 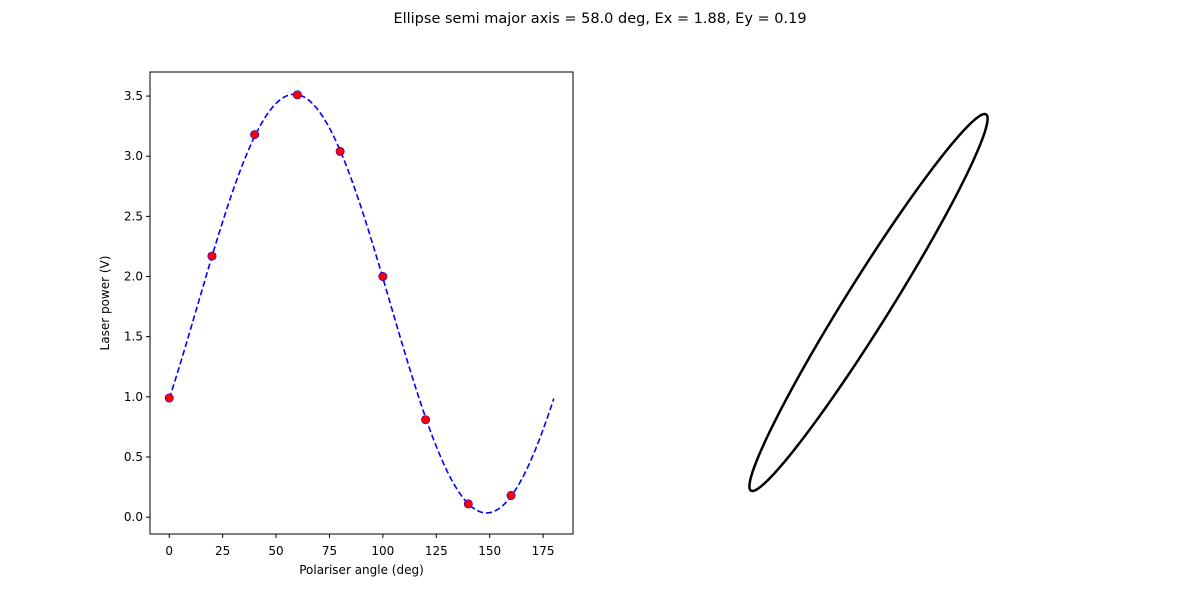 I want to click on y-tick-label: 0.5, so click(x=133, y=457).